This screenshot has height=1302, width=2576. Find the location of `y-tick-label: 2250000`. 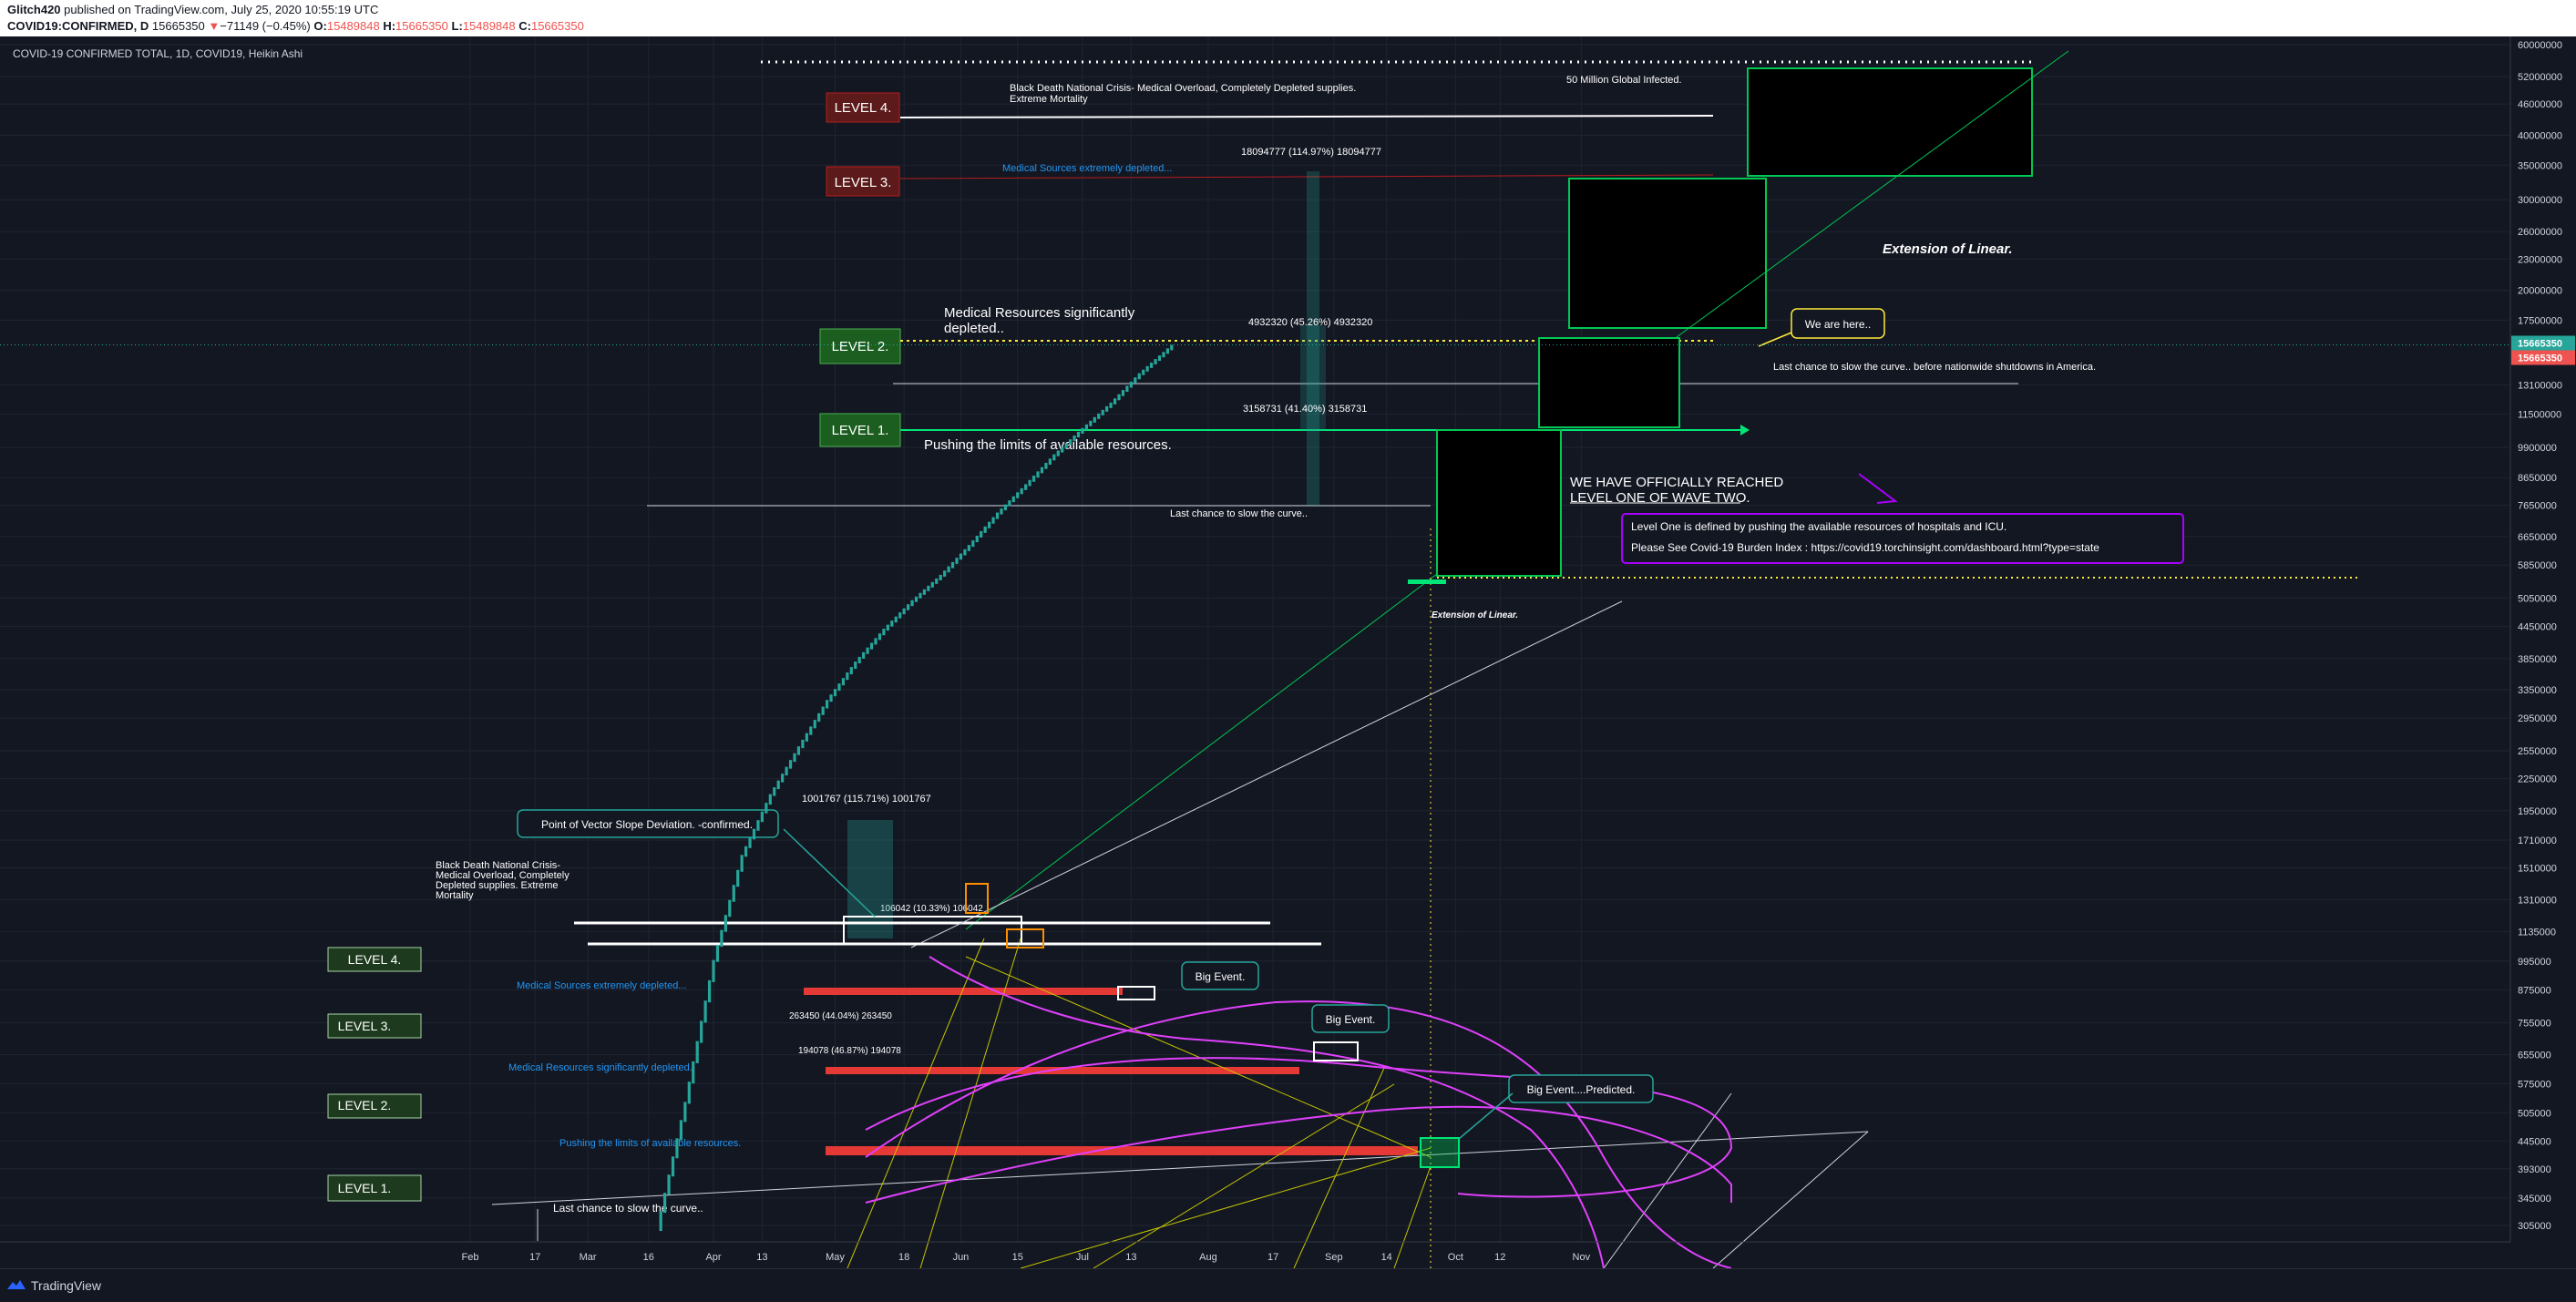

y-tick-label: 2250000 is located at coordinates (2537, 779).